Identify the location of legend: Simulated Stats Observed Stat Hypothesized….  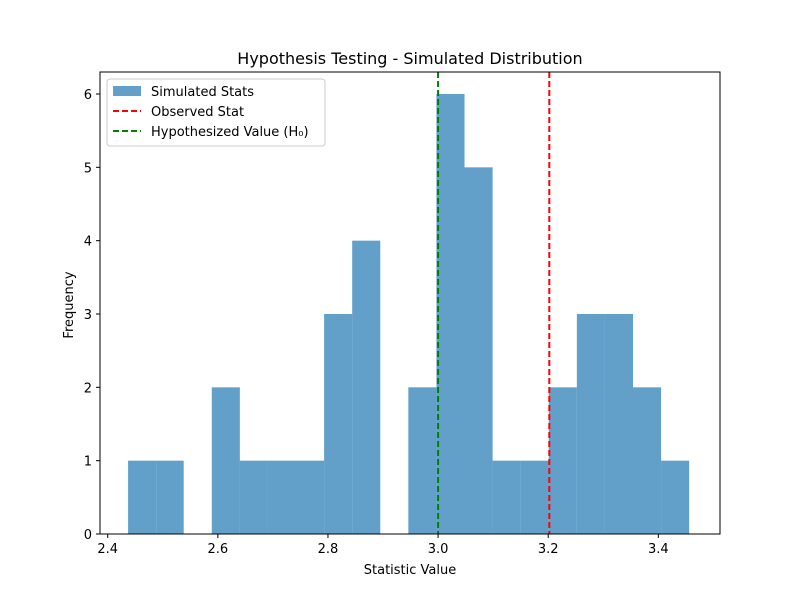
(216, 112).